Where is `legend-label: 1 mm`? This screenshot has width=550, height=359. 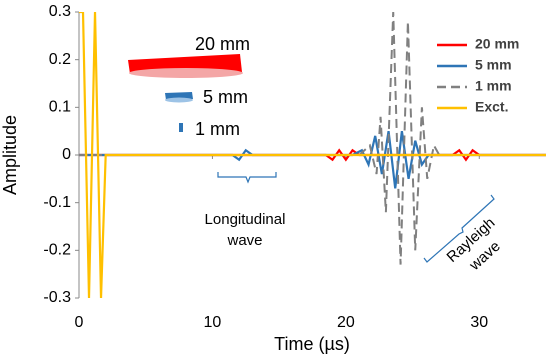 legend-label: 1 mm is located at coordinates (493, 86).